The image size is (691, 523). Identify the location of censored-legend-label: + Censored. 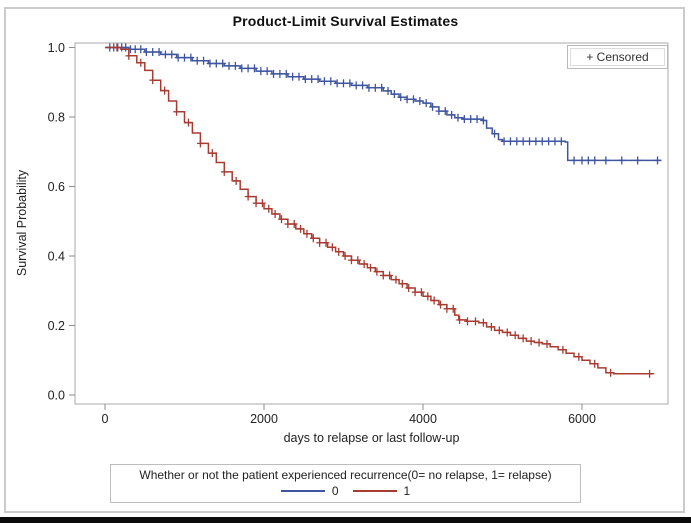
(617, 57).